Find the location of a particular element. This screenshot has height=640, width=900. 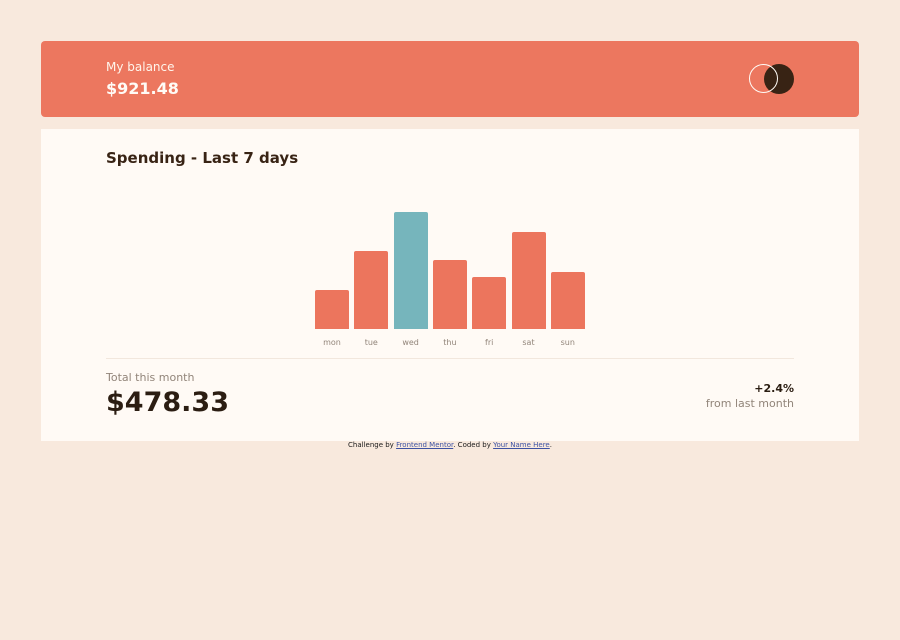

balance-amount: $921.48 is located at coordinates (142, 88).